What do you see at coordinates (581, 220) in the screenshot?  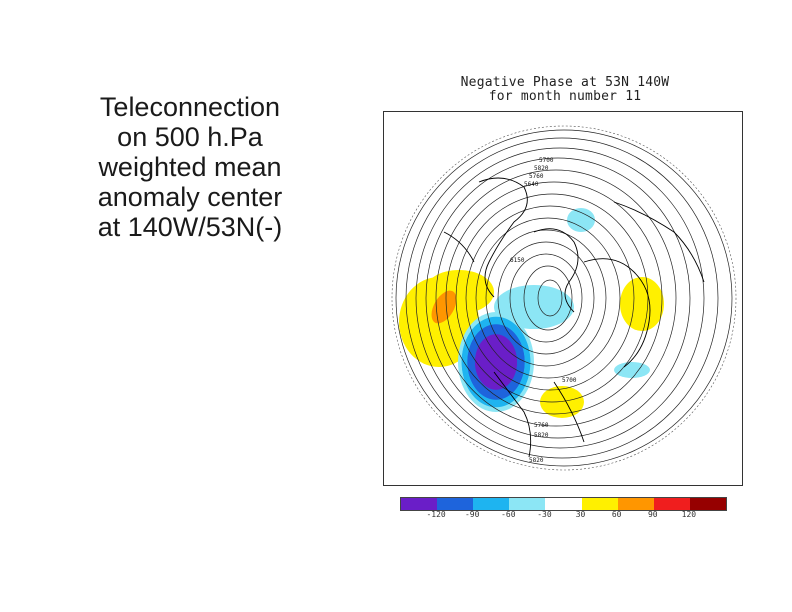 I see `anomaly-cyan-top` at bounding box center [581, 220].